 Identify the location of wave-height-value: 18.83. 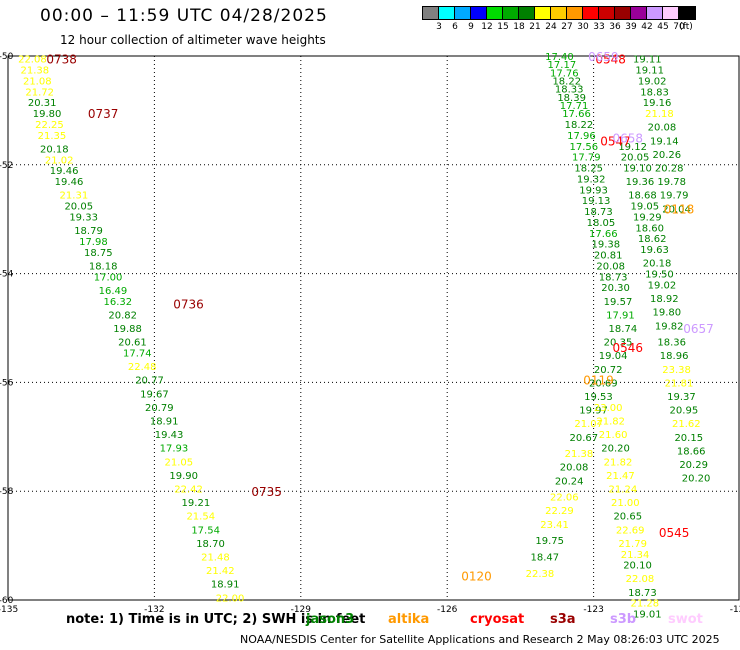
(654, 92).